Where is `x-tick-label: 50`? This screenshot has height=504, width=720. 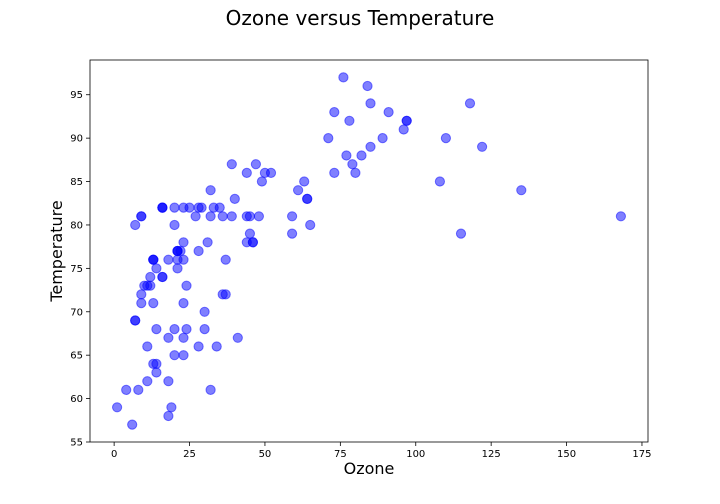 x-tick-label: 50 is located at coordinates (265, 454).